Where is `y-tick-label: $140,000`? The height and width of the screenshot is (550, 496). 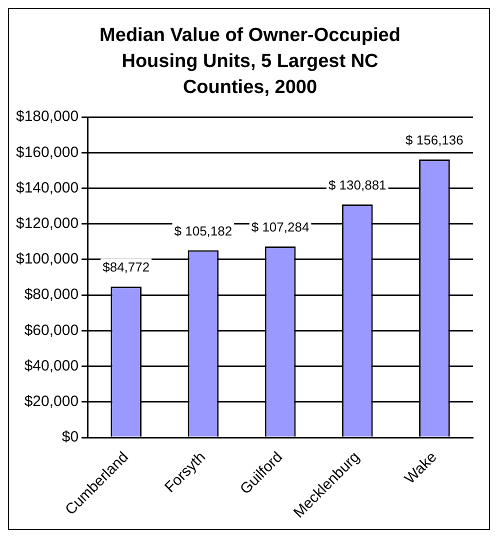
y-tick-label: $140,000 is located at coordinates (47, 187).